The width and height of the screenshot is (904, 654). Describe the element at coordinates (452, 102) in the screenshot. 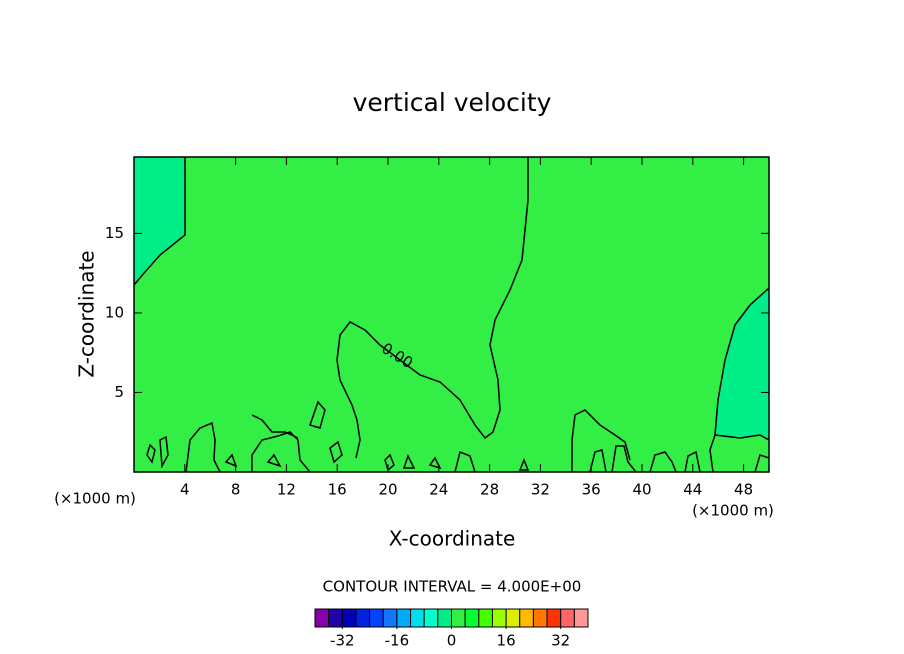

I see `chart-title: vertical velocity` at that location.